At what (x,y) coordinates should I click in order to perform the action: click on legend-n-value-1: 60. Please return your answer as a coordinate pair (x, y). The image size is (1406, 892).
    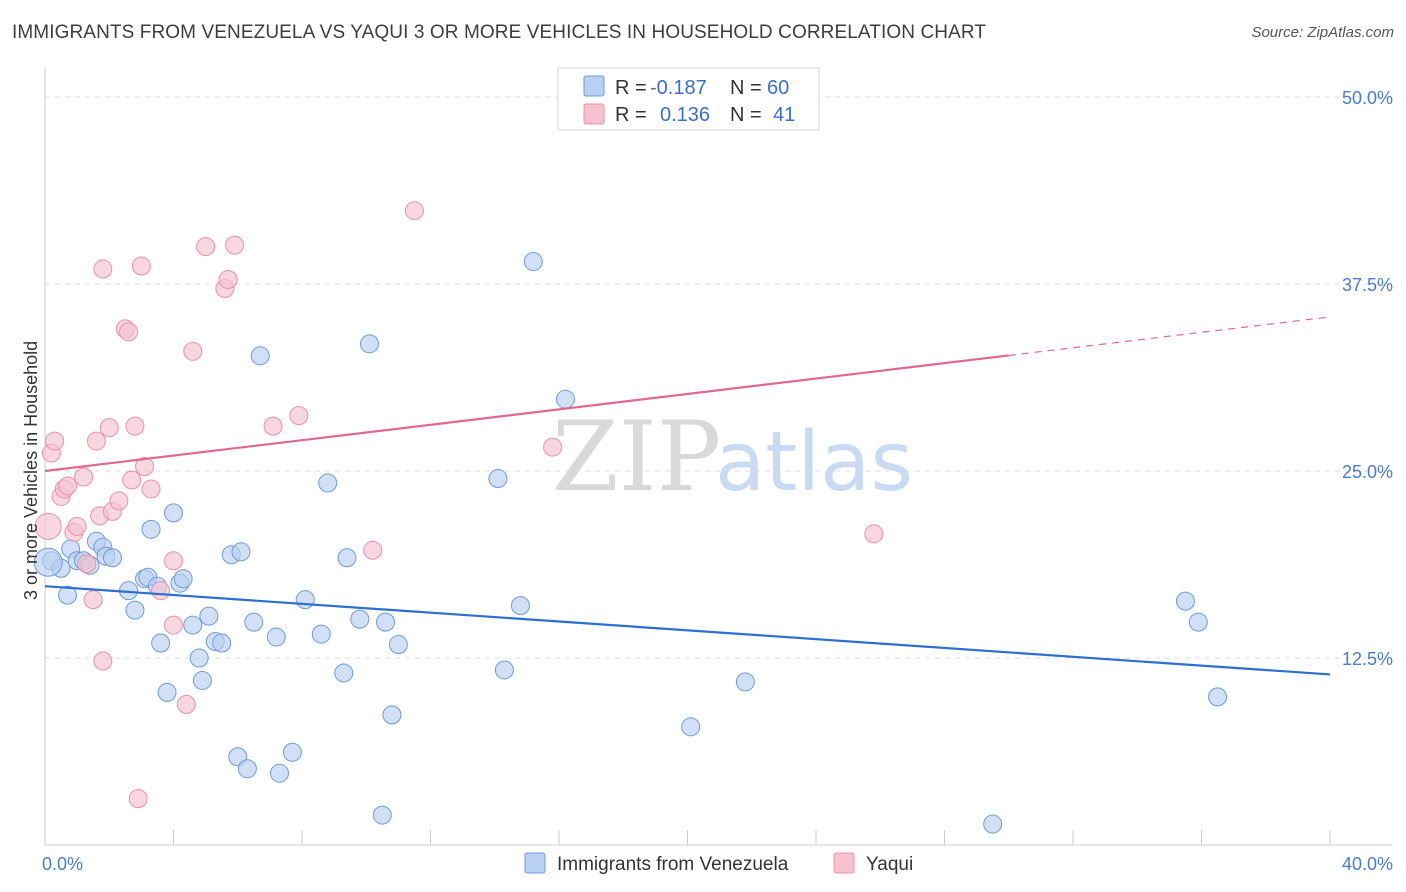
    Looking at the image, I should click on (778, 88).